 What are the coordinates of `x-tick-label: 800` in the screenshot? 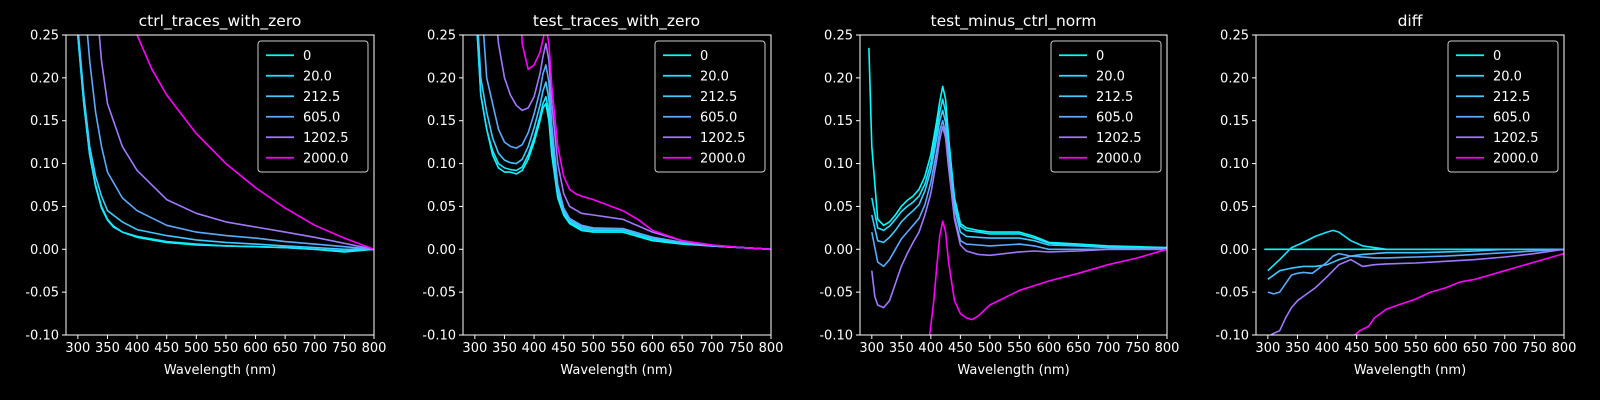 It's located at (1564, 348).